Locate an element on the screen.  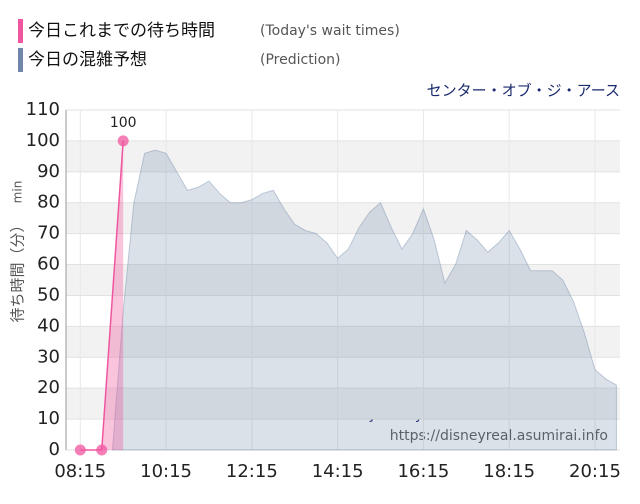
x-tick-label: 12:15 is located at coordinates (252, 471).